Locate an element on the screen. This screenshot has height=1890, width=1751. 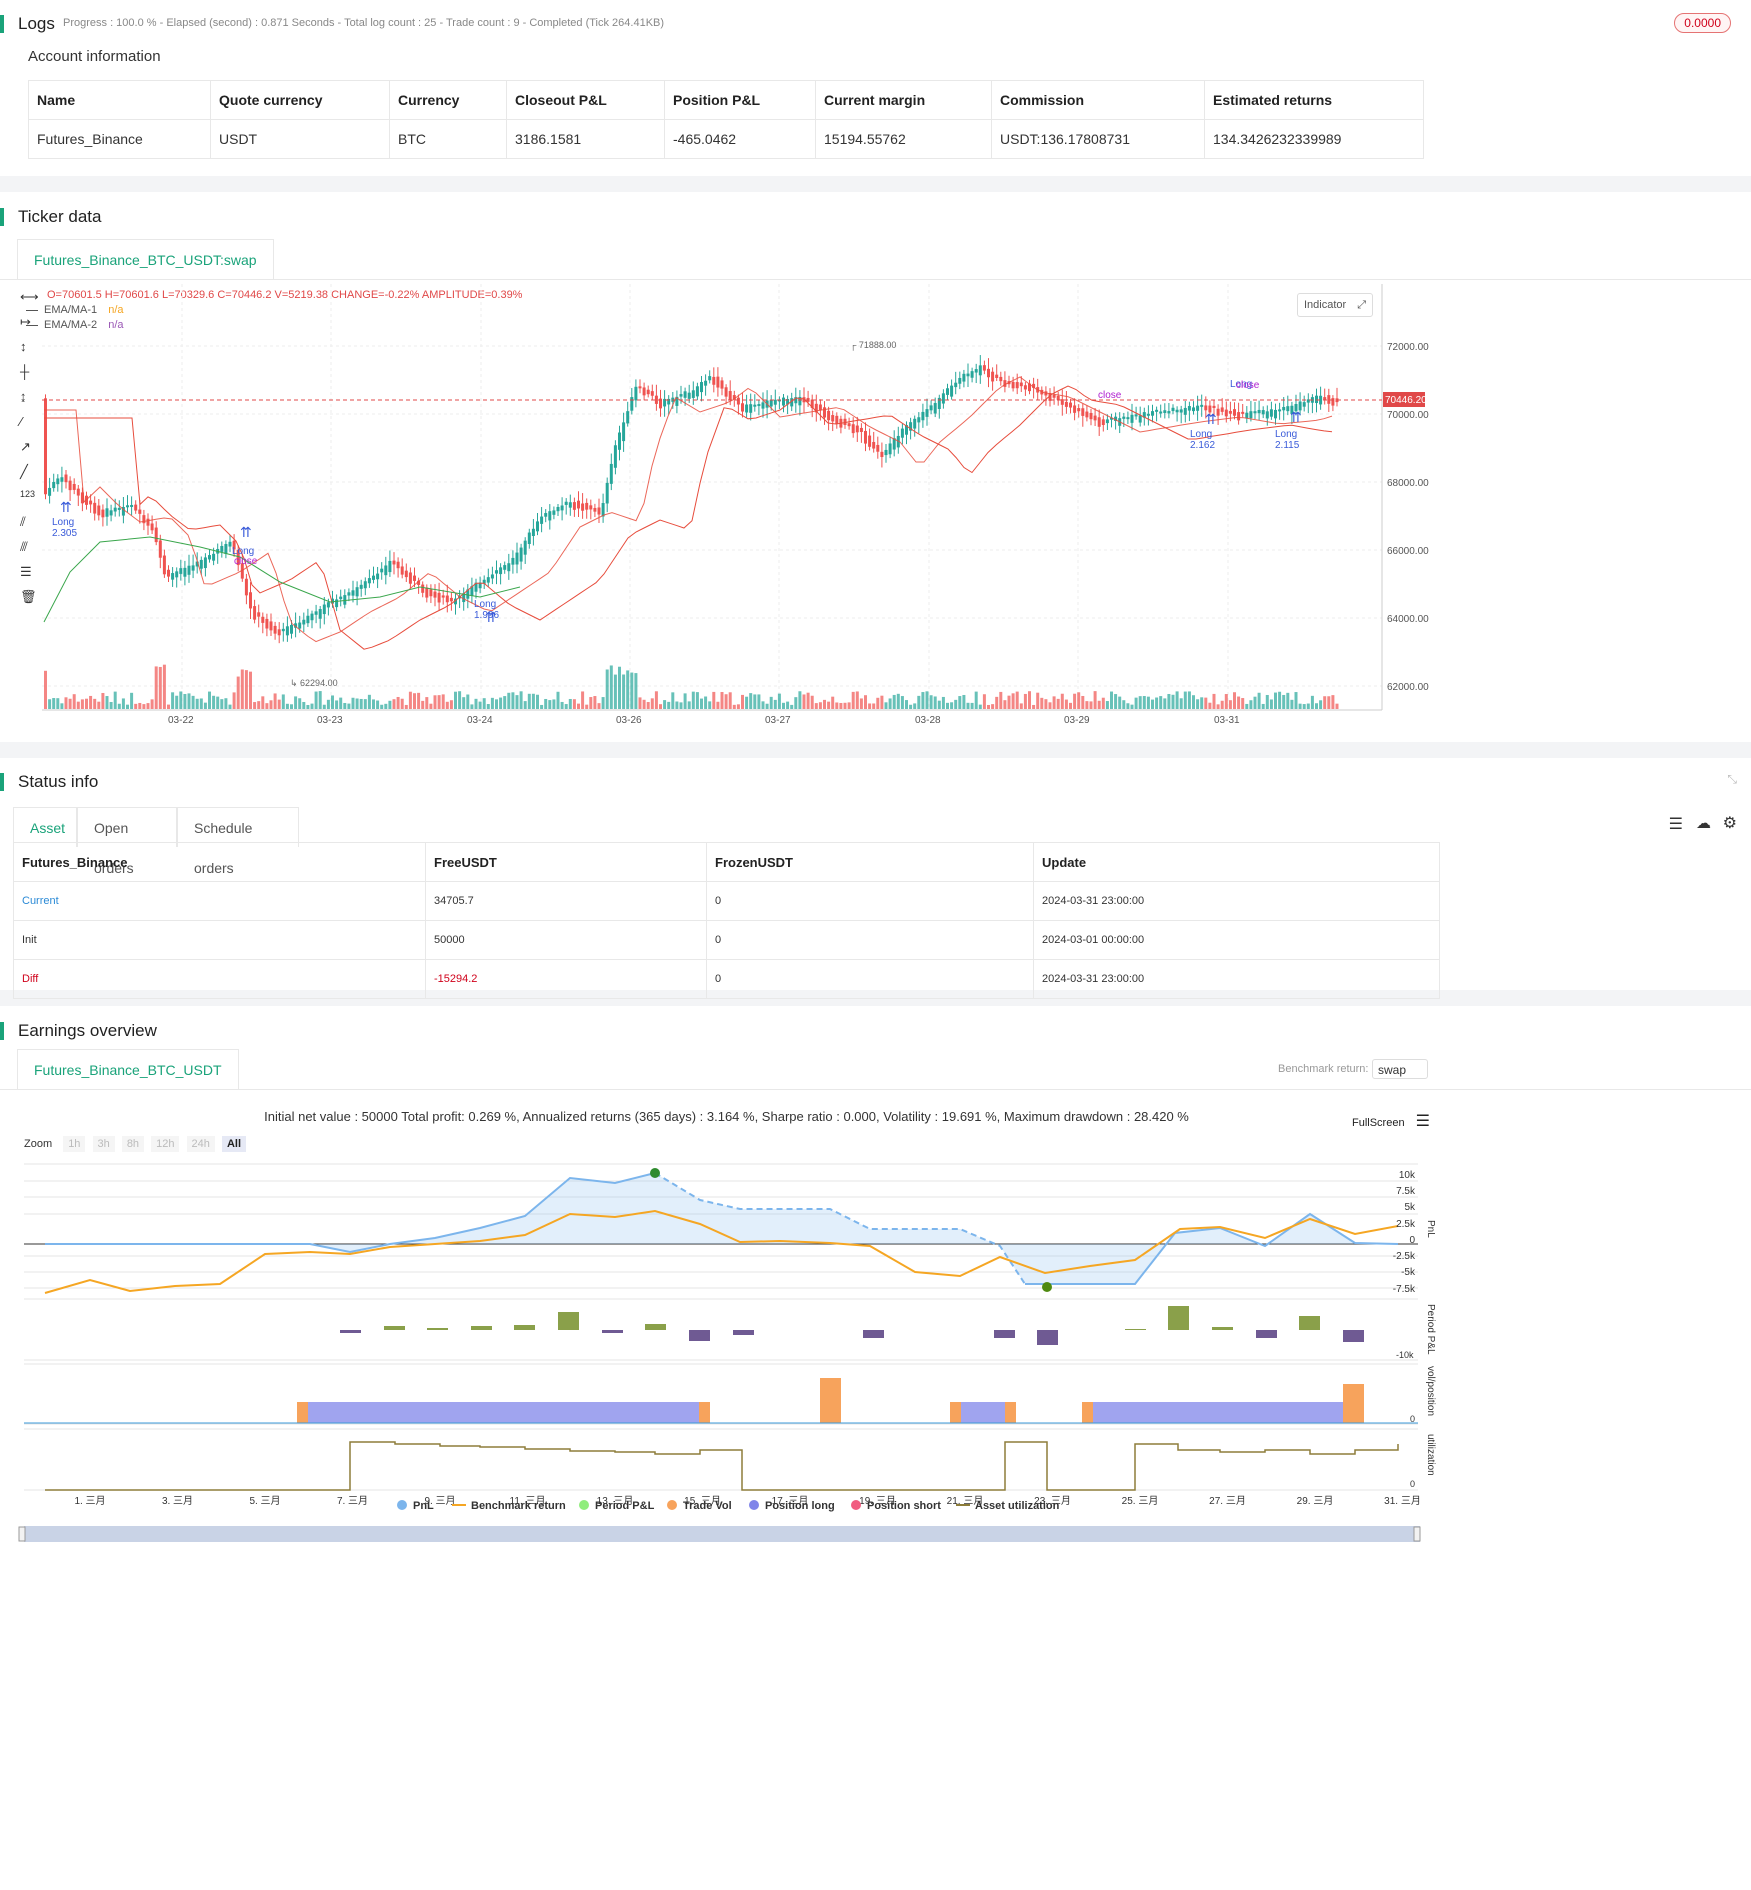
straight-line-tool-icon: ╱ is located at coordinates (24, 471).